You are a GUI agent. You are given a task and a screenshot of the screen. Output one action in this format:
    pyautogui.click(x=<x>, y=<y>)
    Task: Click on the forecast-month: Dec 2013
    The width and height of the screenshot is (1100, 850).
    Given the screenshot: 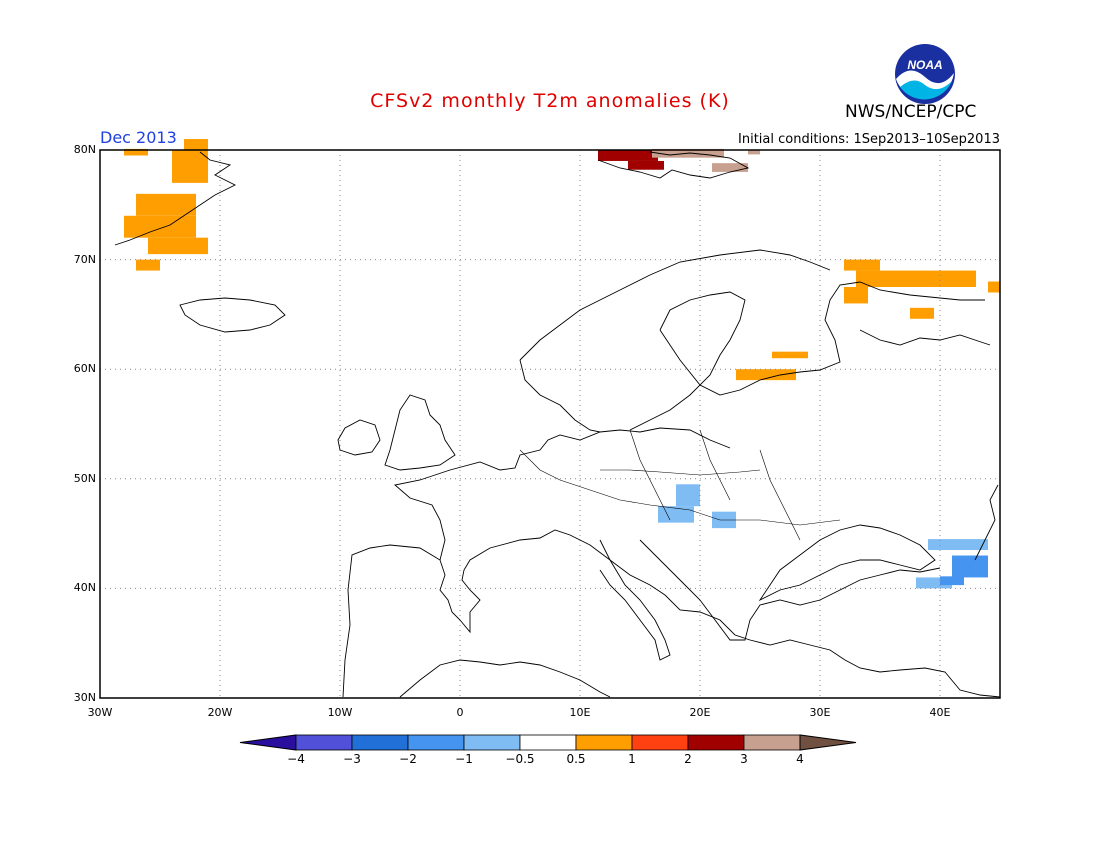 What is the action you would take?
    pyautogui.click(x=138, y=137)
    